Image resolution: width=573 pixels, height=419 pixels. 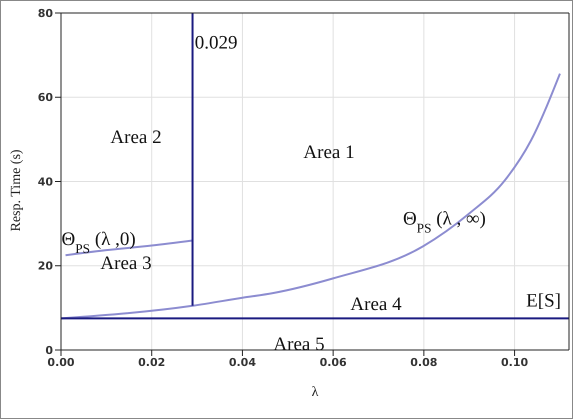 What do you see at coordinates (424, 362) in the screenshot?
I see `x-tick-label: 0.08` at bounding box center [424, 362].